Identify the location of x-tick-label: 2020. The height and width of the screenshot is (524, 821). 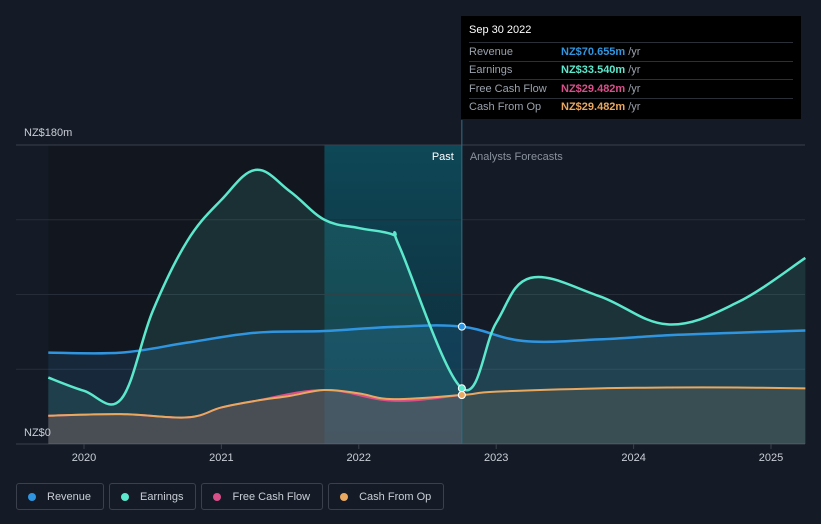
(84, 458).